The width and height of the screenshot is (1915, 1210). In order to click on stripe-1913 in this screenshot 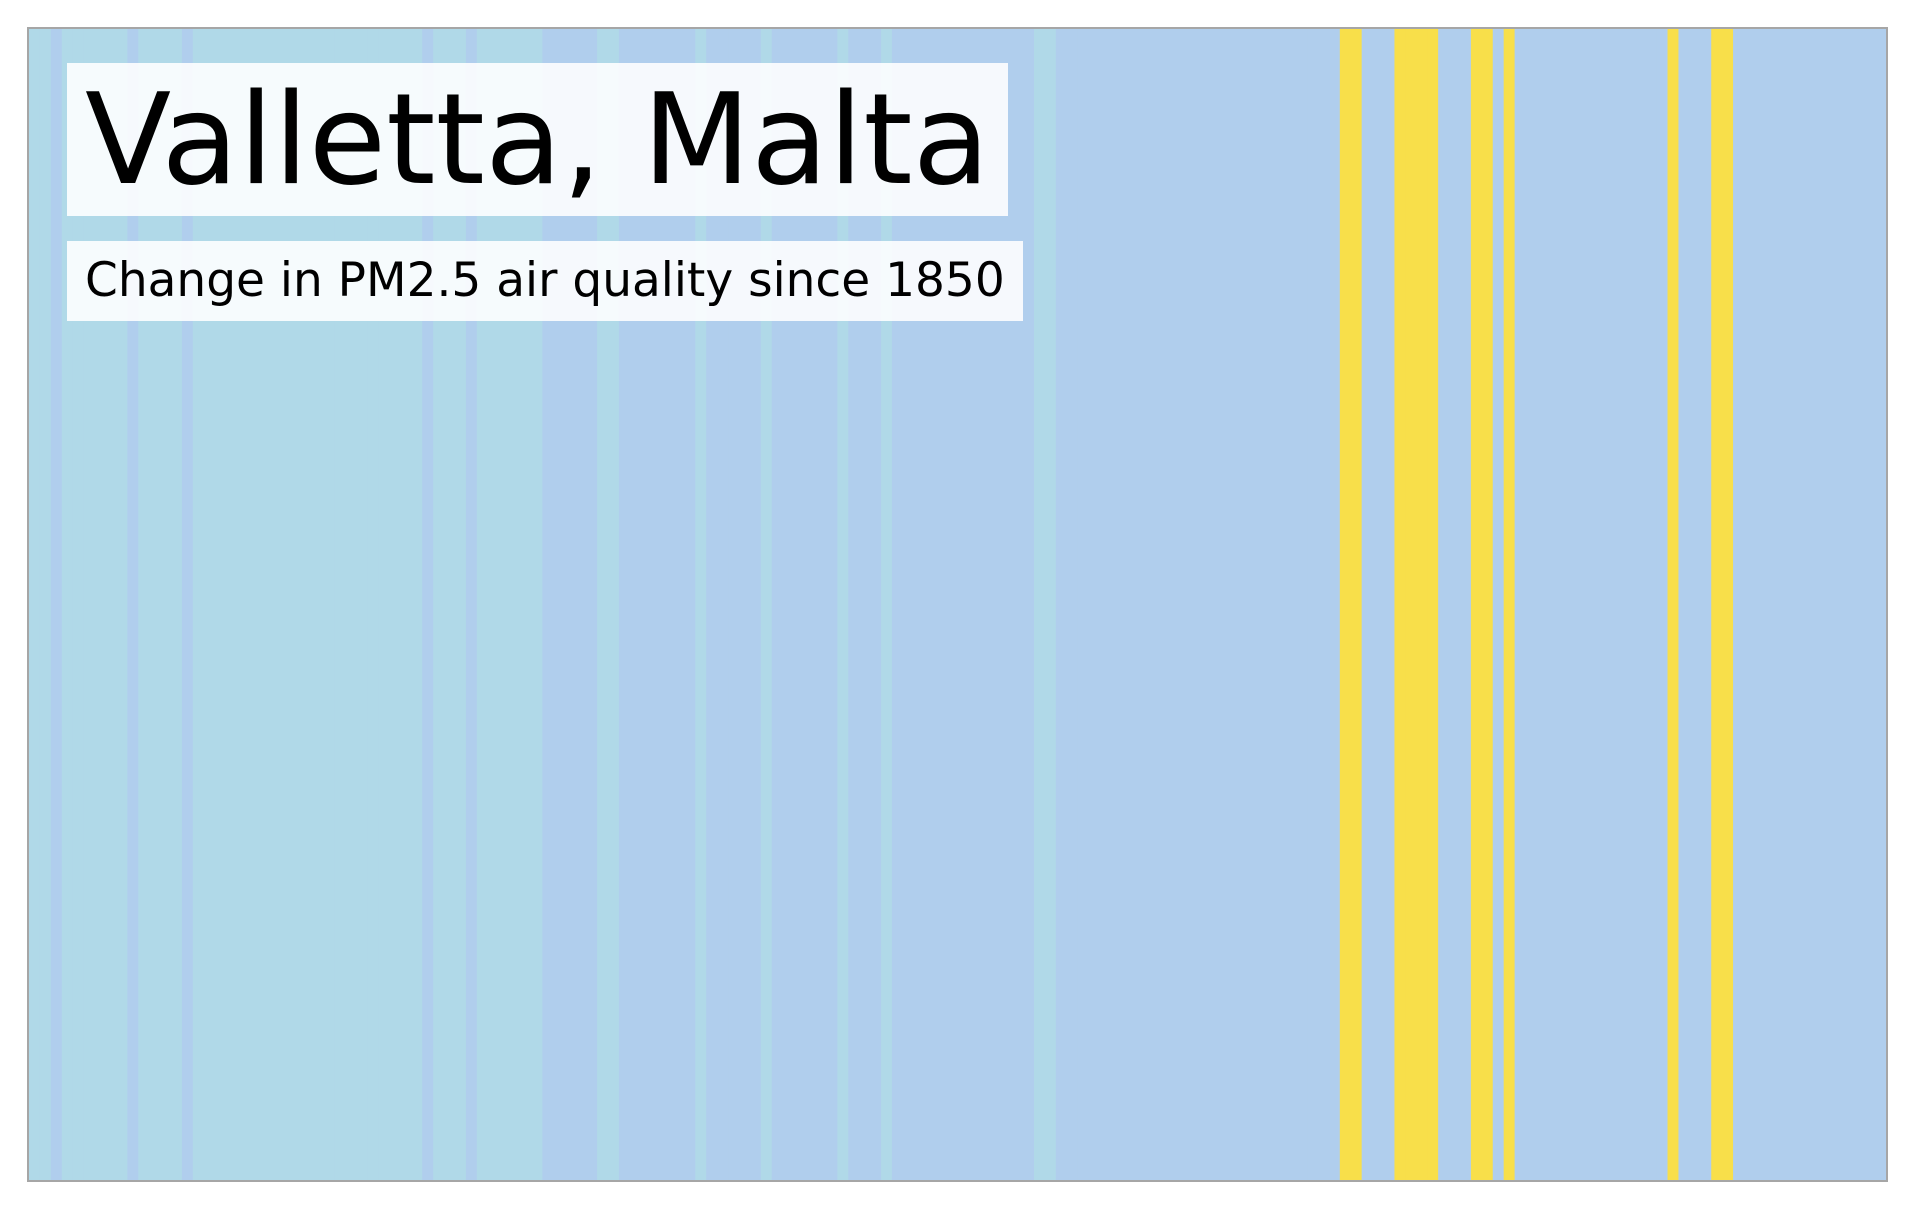, I will do `click(723, 604)`.